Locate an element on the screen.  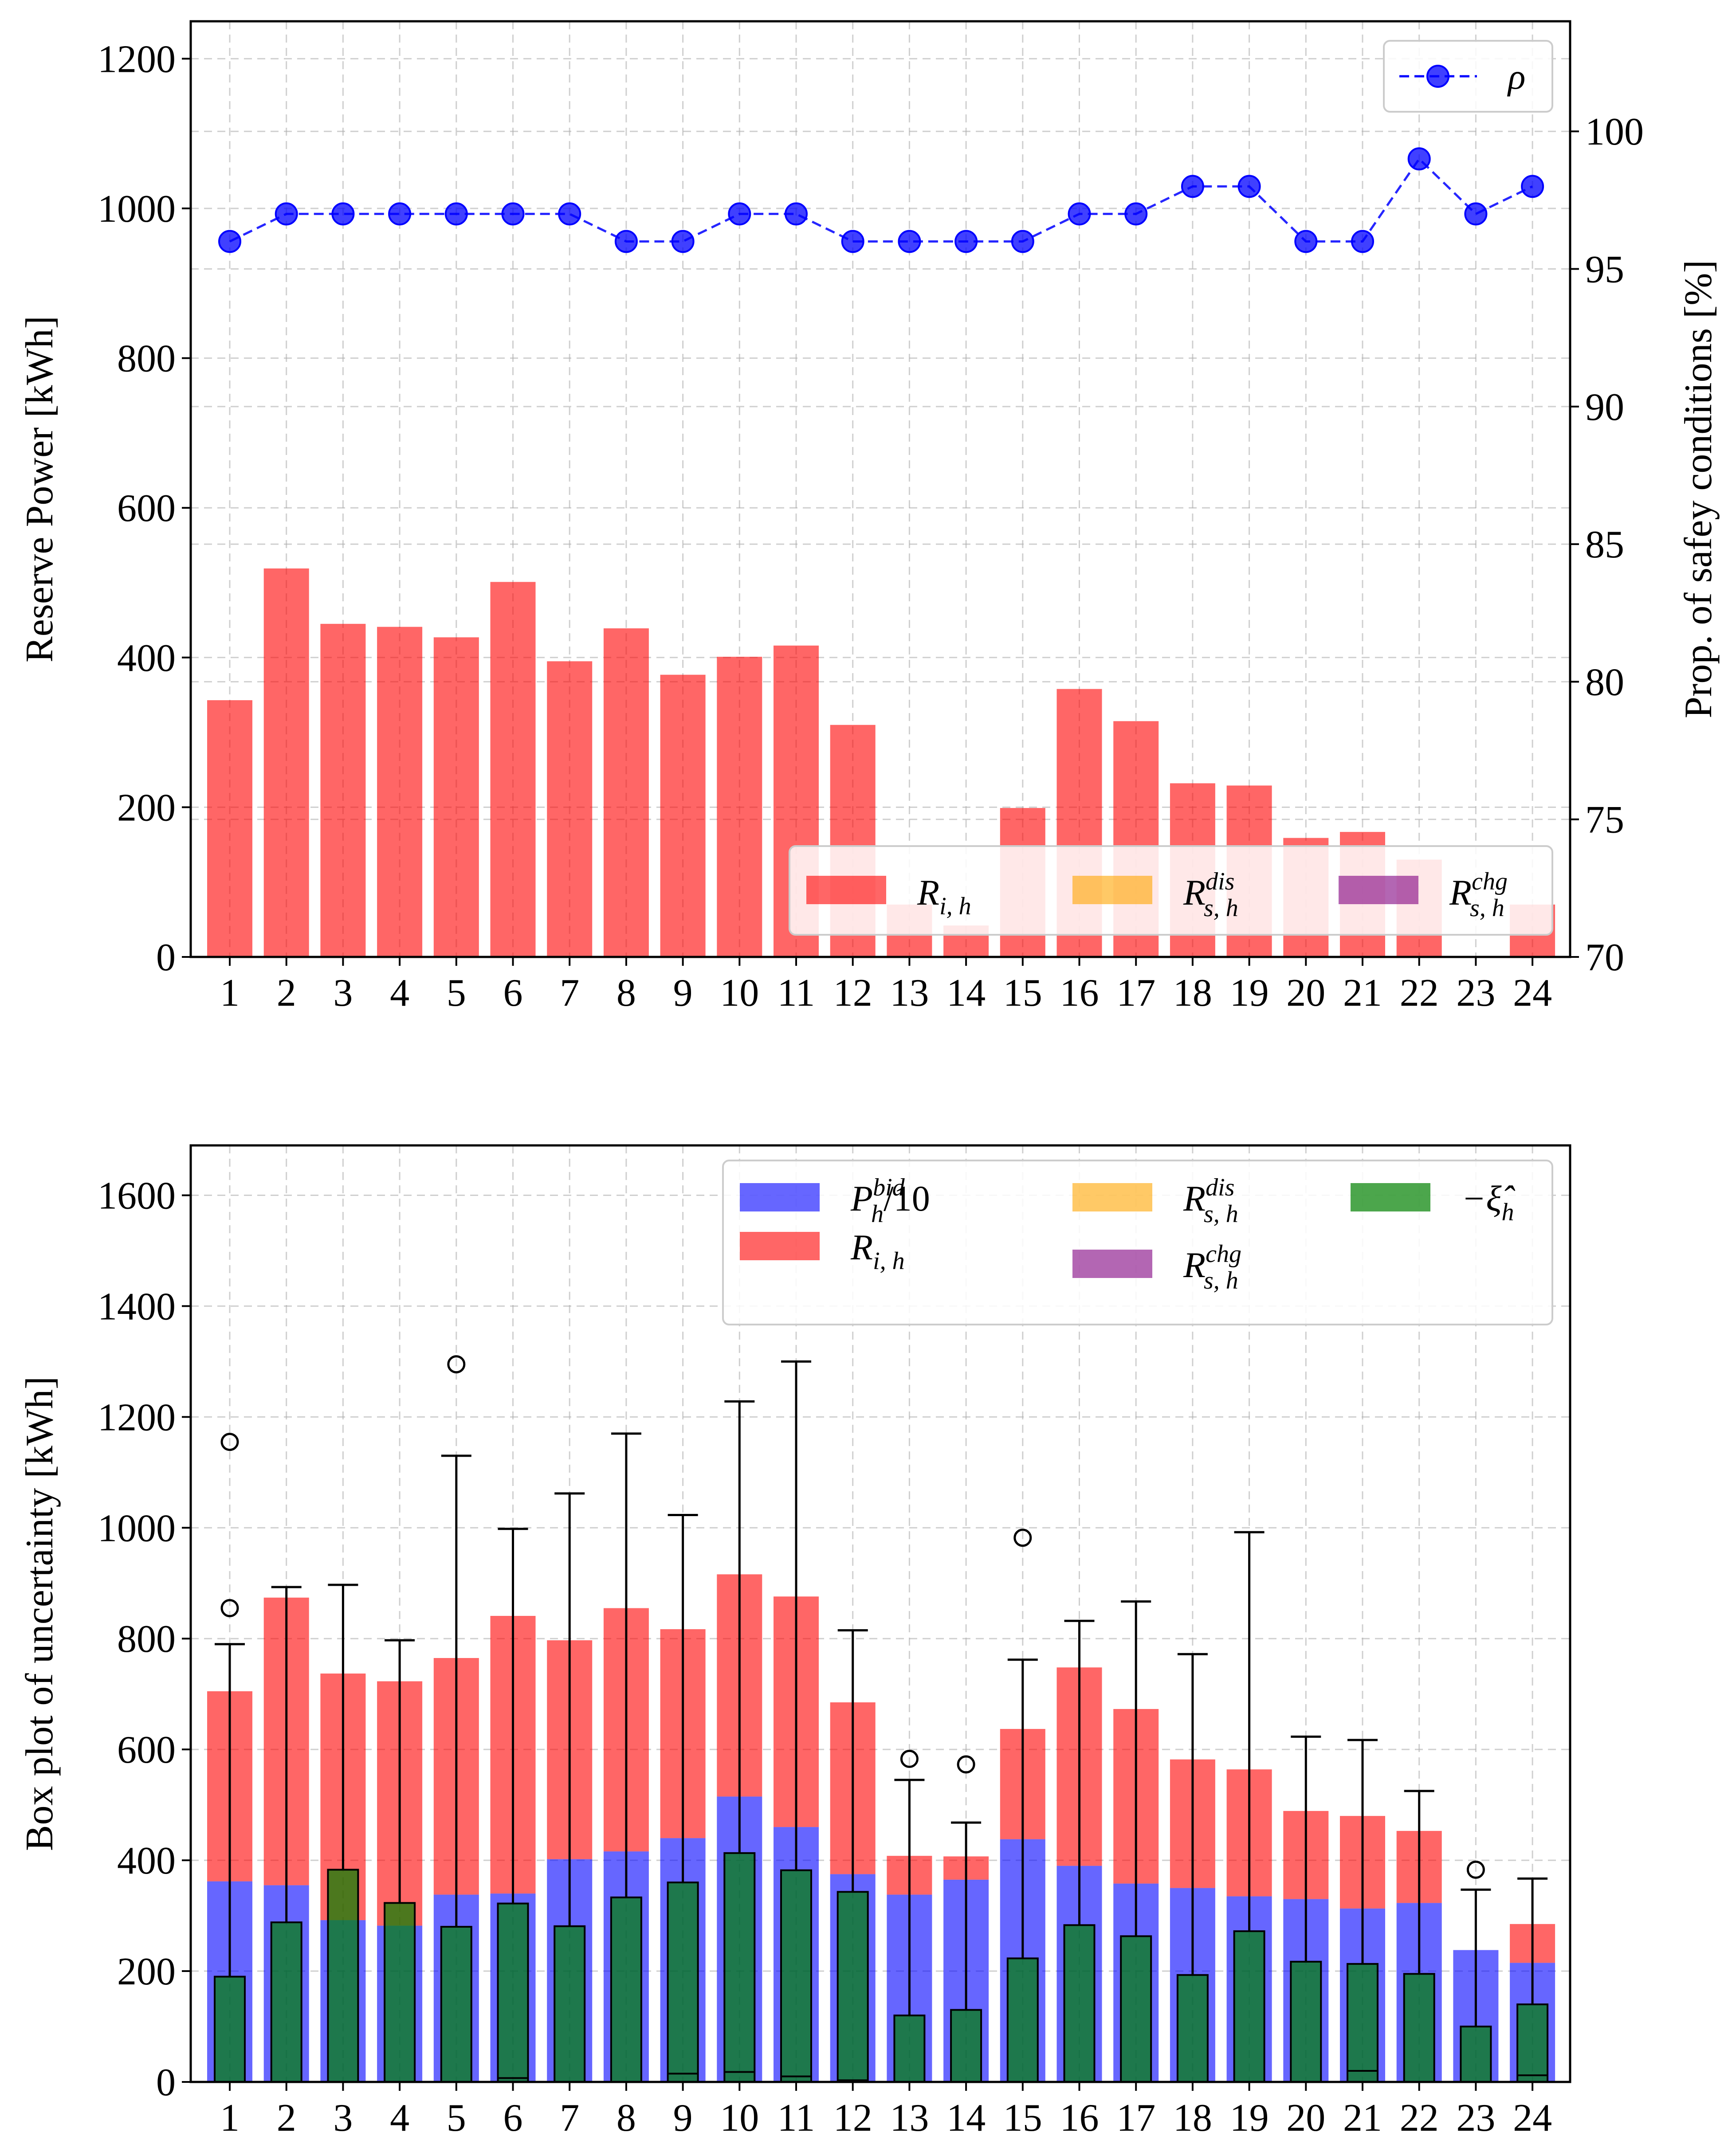
top-y2-tick-label: 85 is located at coordinates (1604, 544).